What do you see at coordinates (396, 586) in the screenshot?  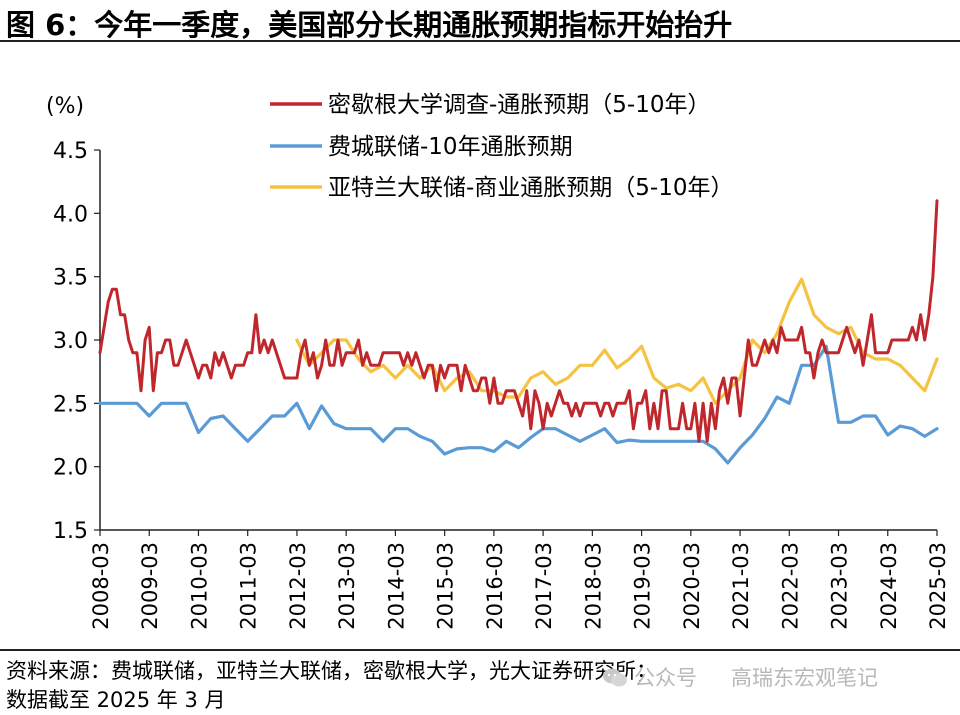 I see `x-tick-label: 2014-03` at bounding box center [396, 586].